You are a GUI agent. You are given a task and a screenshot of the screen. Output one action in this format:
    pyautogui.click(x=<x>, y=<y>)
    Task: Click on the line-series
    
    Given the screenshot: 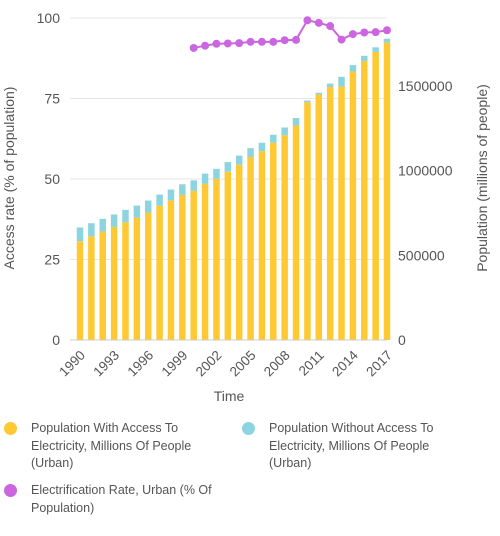 What is the action you would take?
    pyautogui.click(x=290, y=34)
    